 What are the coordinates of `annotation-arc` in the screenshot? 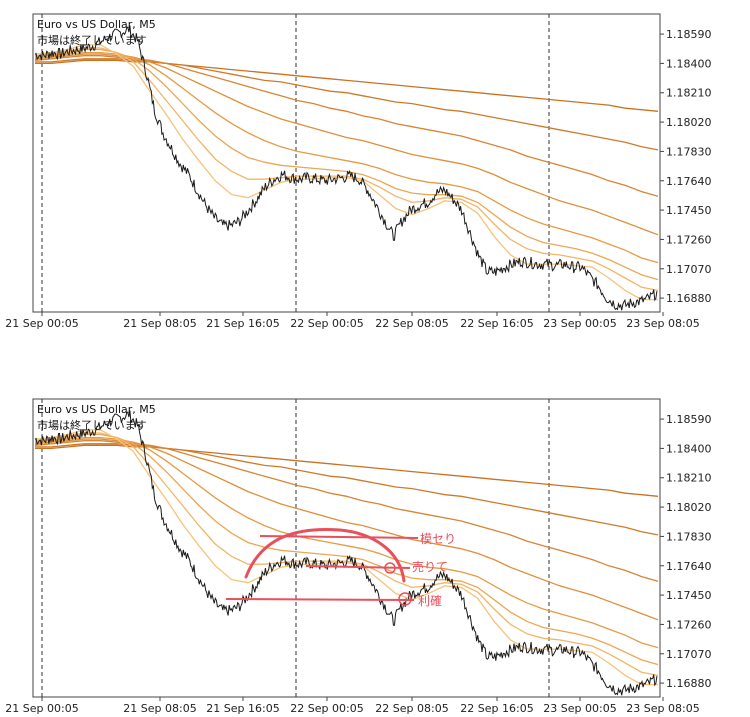 It's located at (325, 555).